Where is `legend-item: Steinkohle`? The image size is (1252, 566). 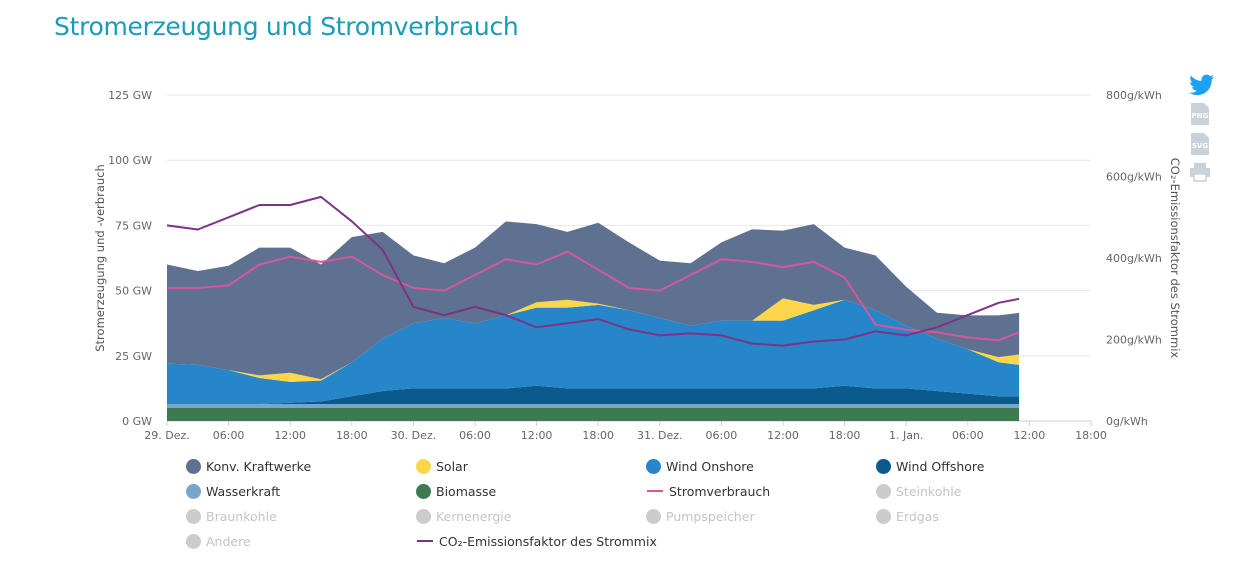 legend-item: Steinkohle is located at coordinates (918, 491).